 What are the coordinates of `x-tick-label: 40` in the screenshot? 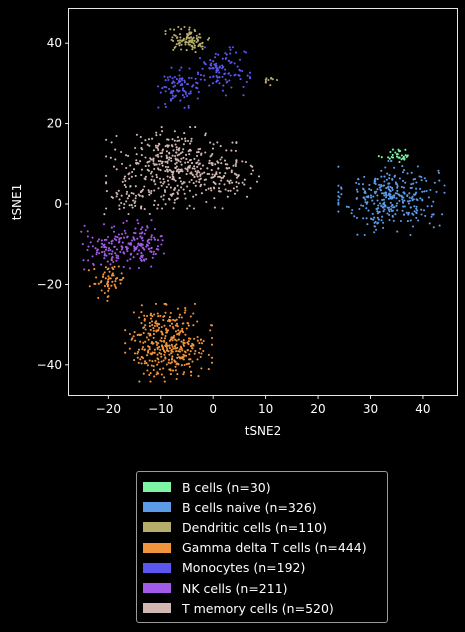 It's located at (422, 409).